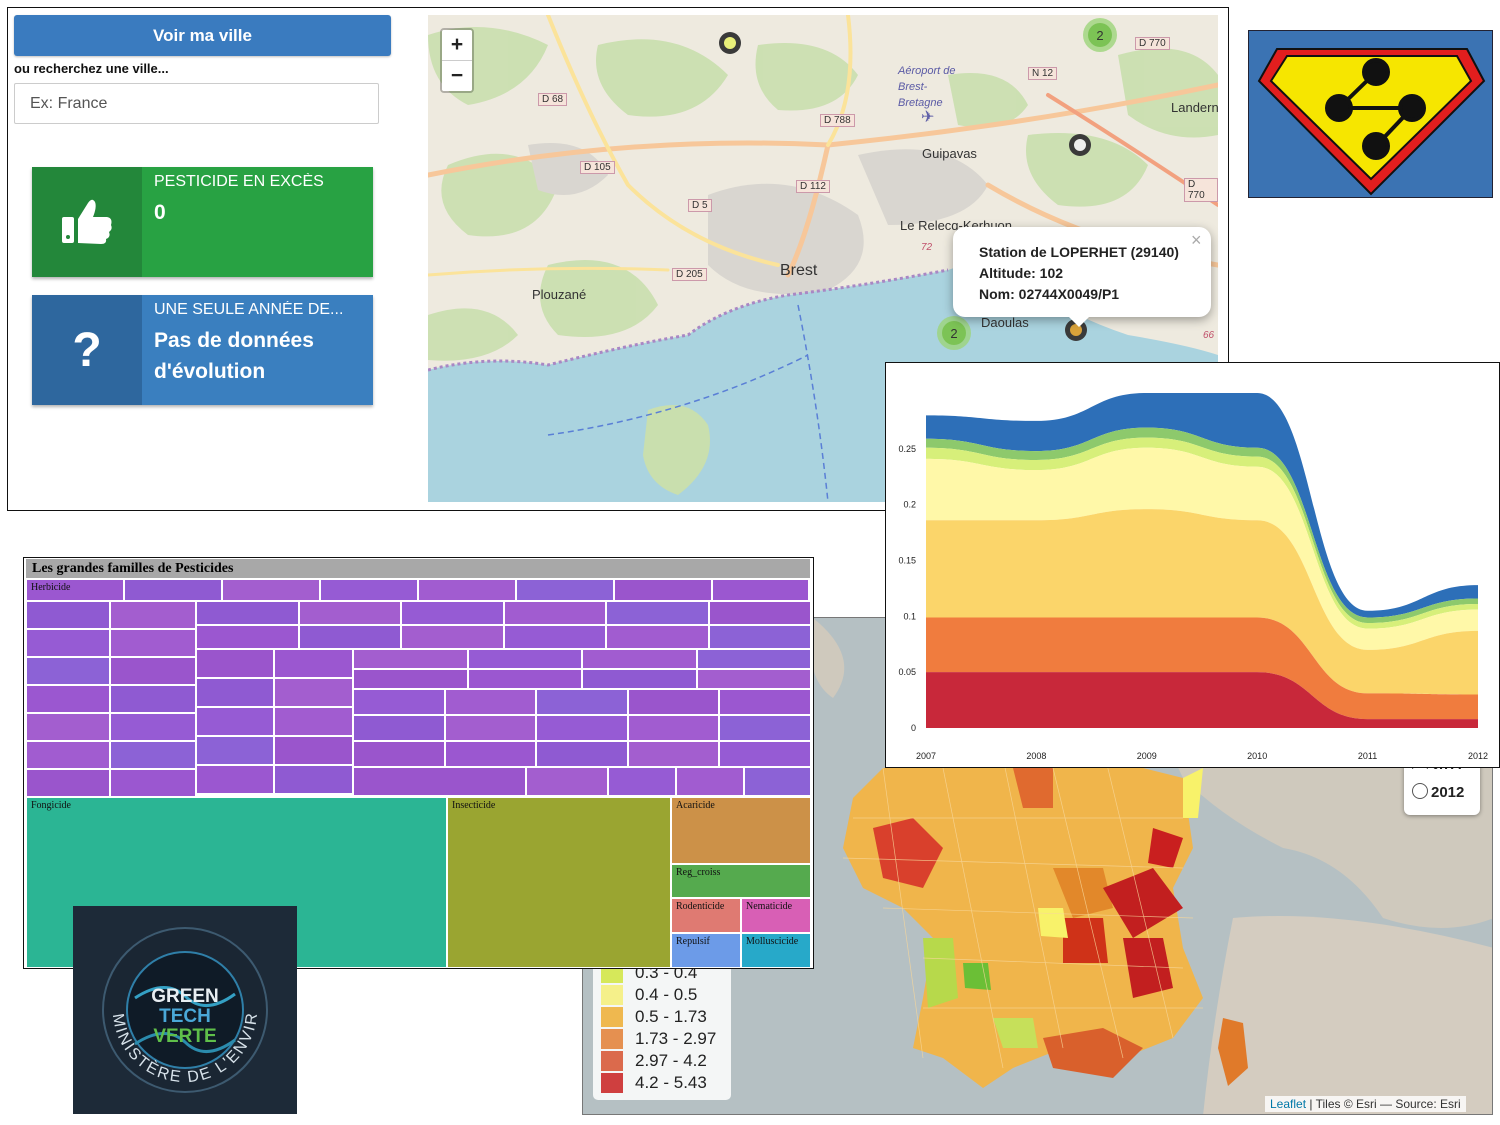 This screenshot has width=1500, height=1125. What do you see at coordinates (612, 1061) in the screenshot?
I see `legend-swatch` at bounding box center [612, 1061].